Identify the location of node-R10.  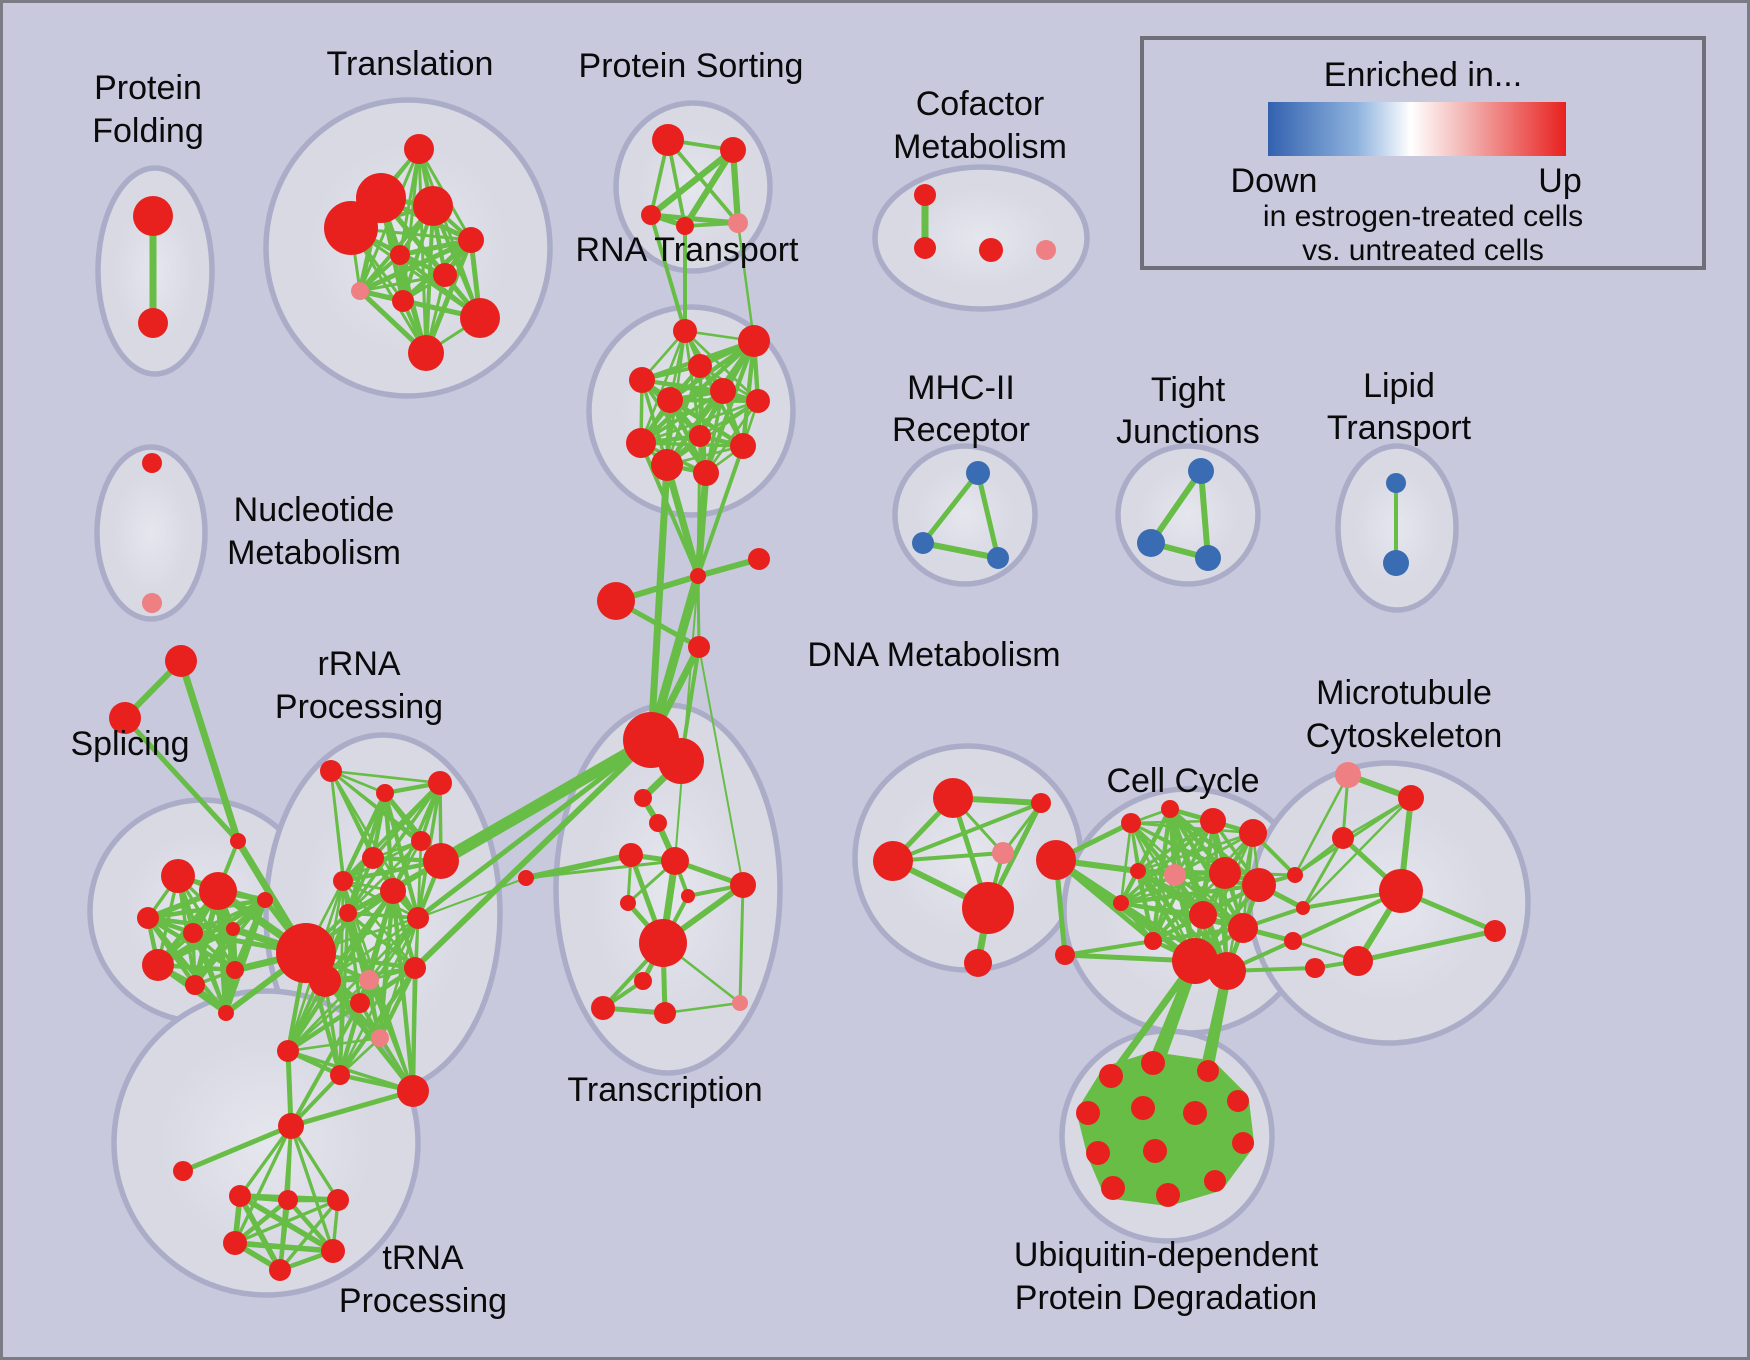
(743, 446).